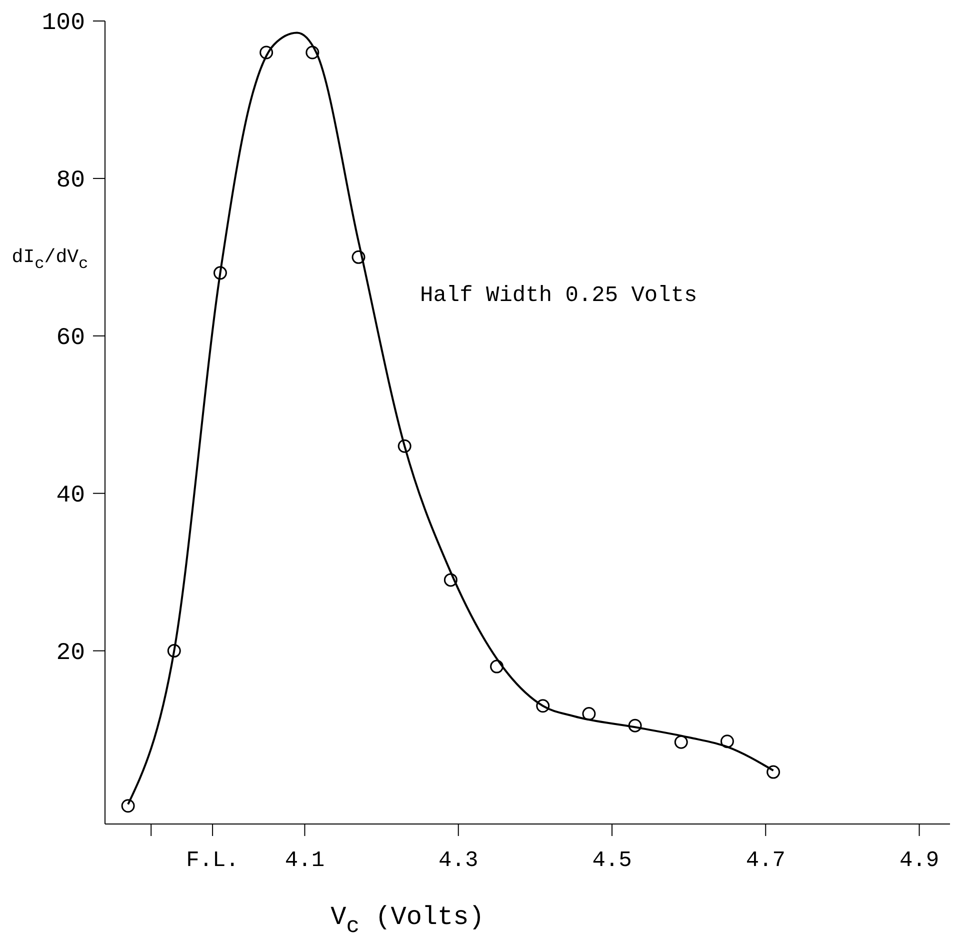 This screenshot has width=953, height=941. I want to click on x-tick-label: 4.3, so click(458, 860).